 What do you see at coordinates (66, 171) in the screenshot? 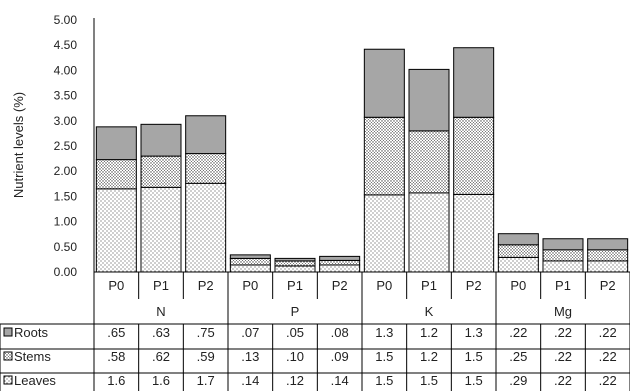
I see `y-tick-label: 2.00` at bounding box center [66, 171].